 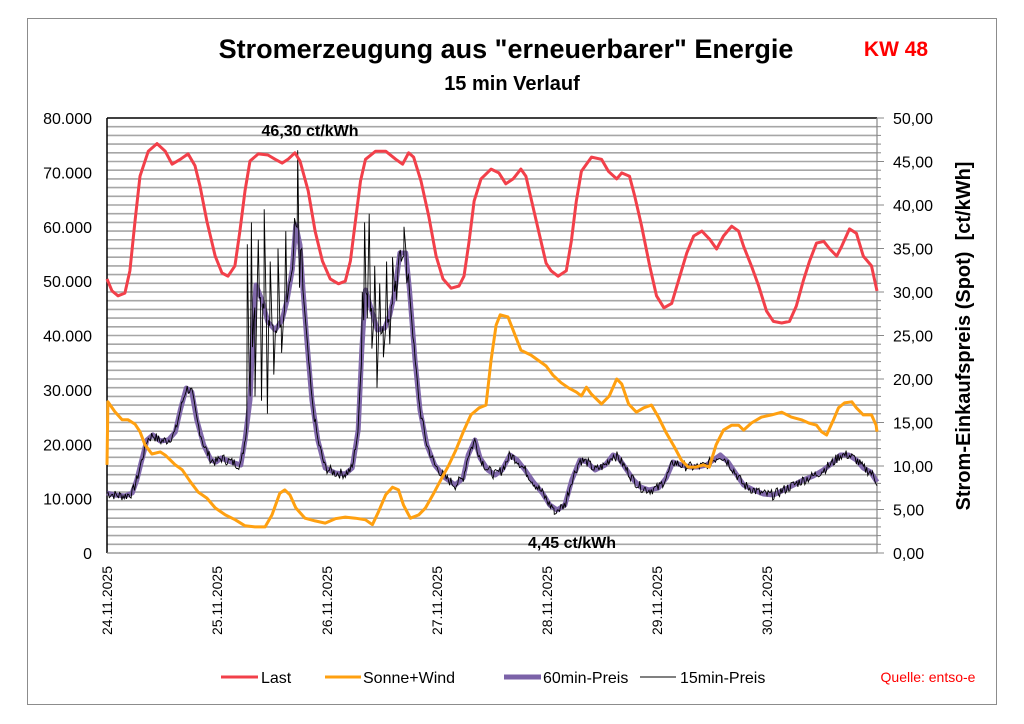 I want to click on legend-label-60min-preis: 60min-Preis, so click(x=585, y=678).